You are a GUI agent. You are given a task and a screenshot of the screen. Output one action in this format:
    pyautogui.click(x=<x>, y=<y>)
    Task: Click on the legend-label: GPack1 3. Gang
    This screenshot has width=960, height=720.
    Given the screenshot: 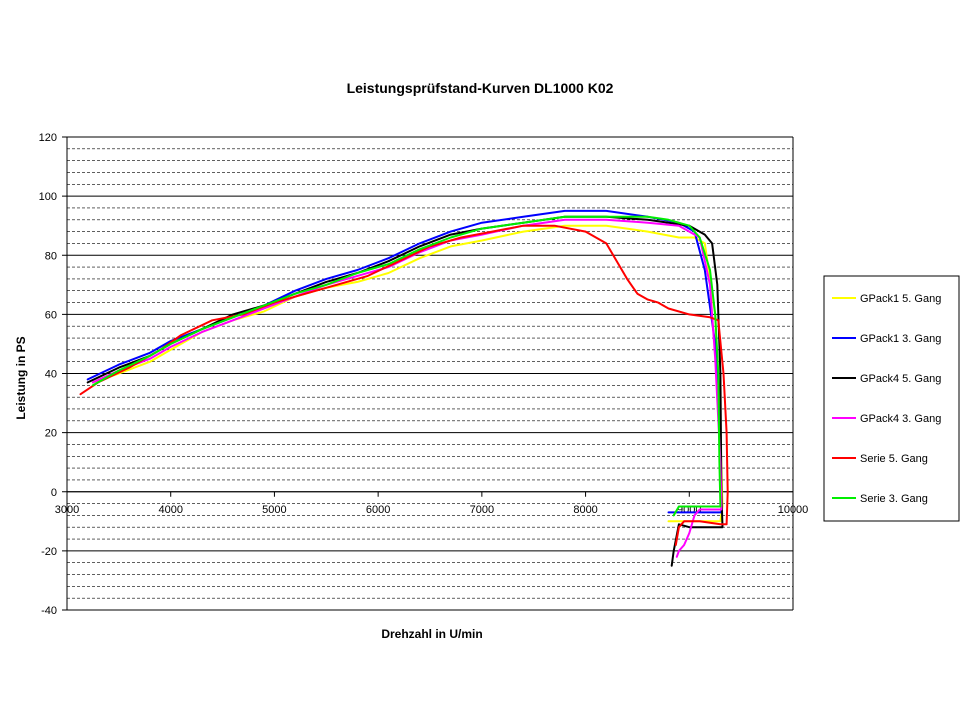 What is the action you would take?
    pyautogui.click(x=900, y=339)
    